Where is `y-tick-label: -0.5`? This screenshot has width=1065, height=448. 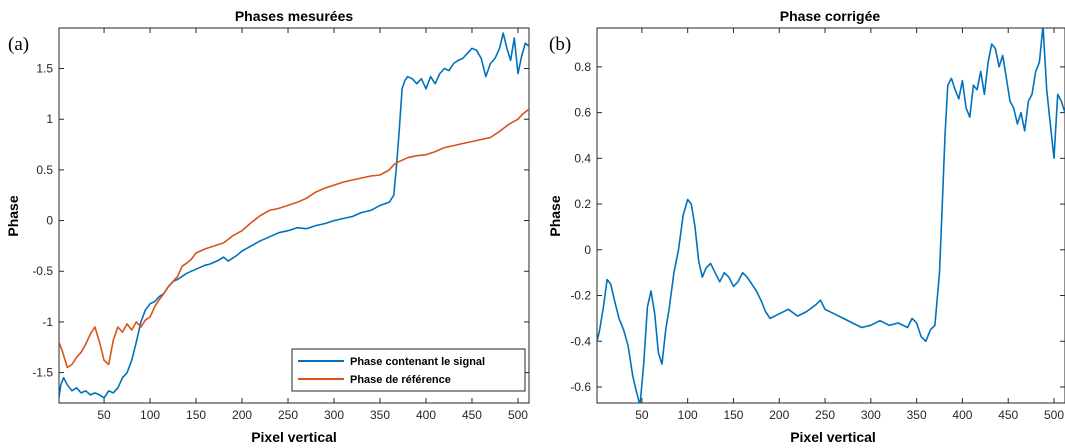
y-tick-label: -0.5 is located at coordinates (42, 271).